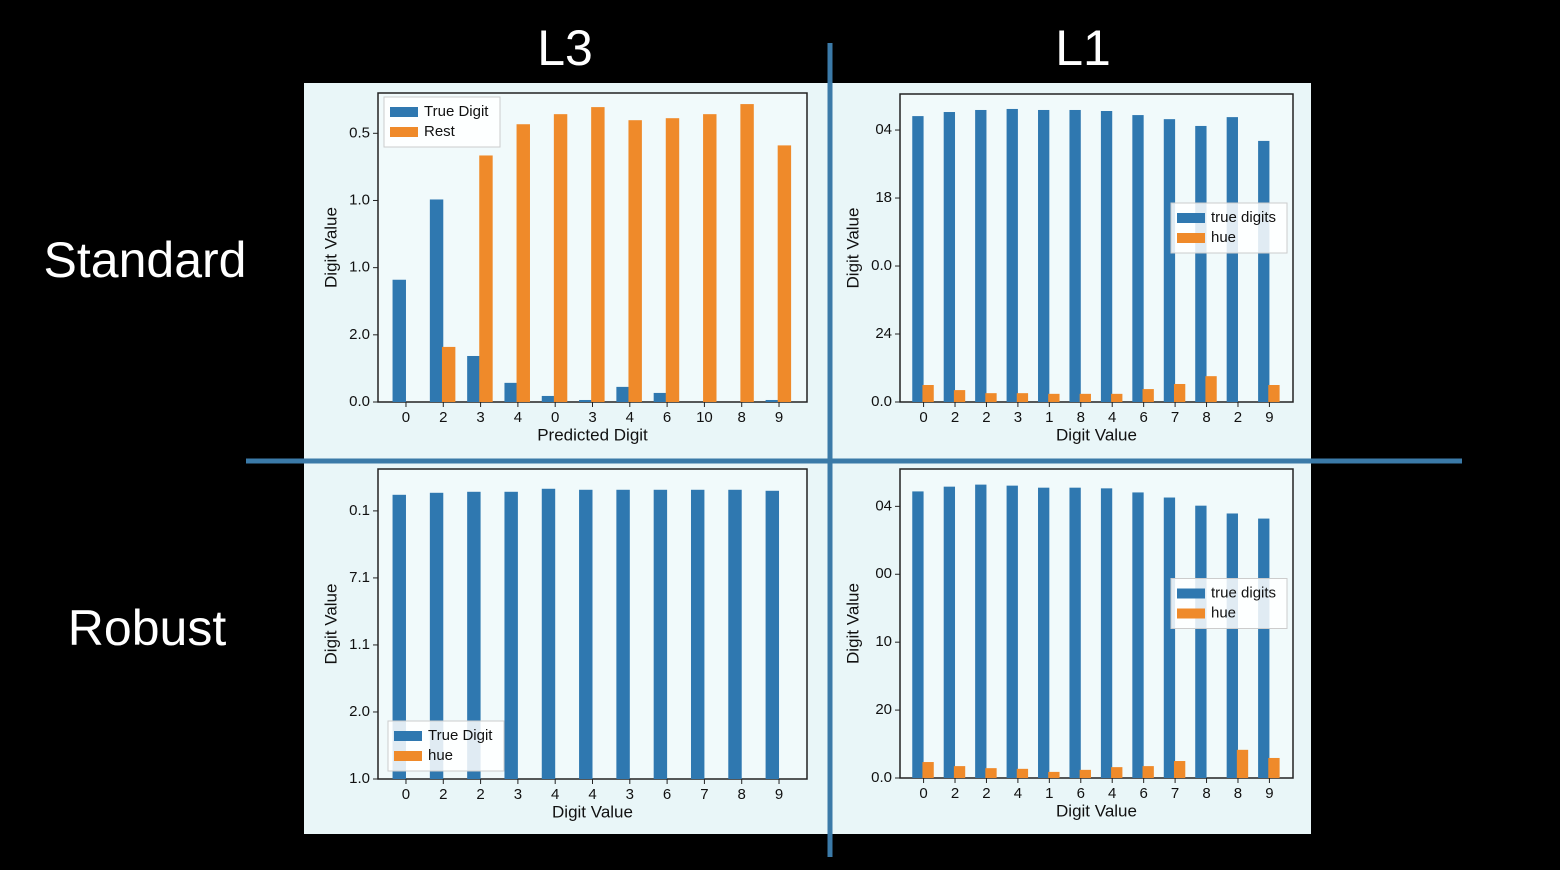  What do you see at coordinates (883, 129) in the screenshot?
I see `y-tick-label: 04` at bounding box center [883, 129].